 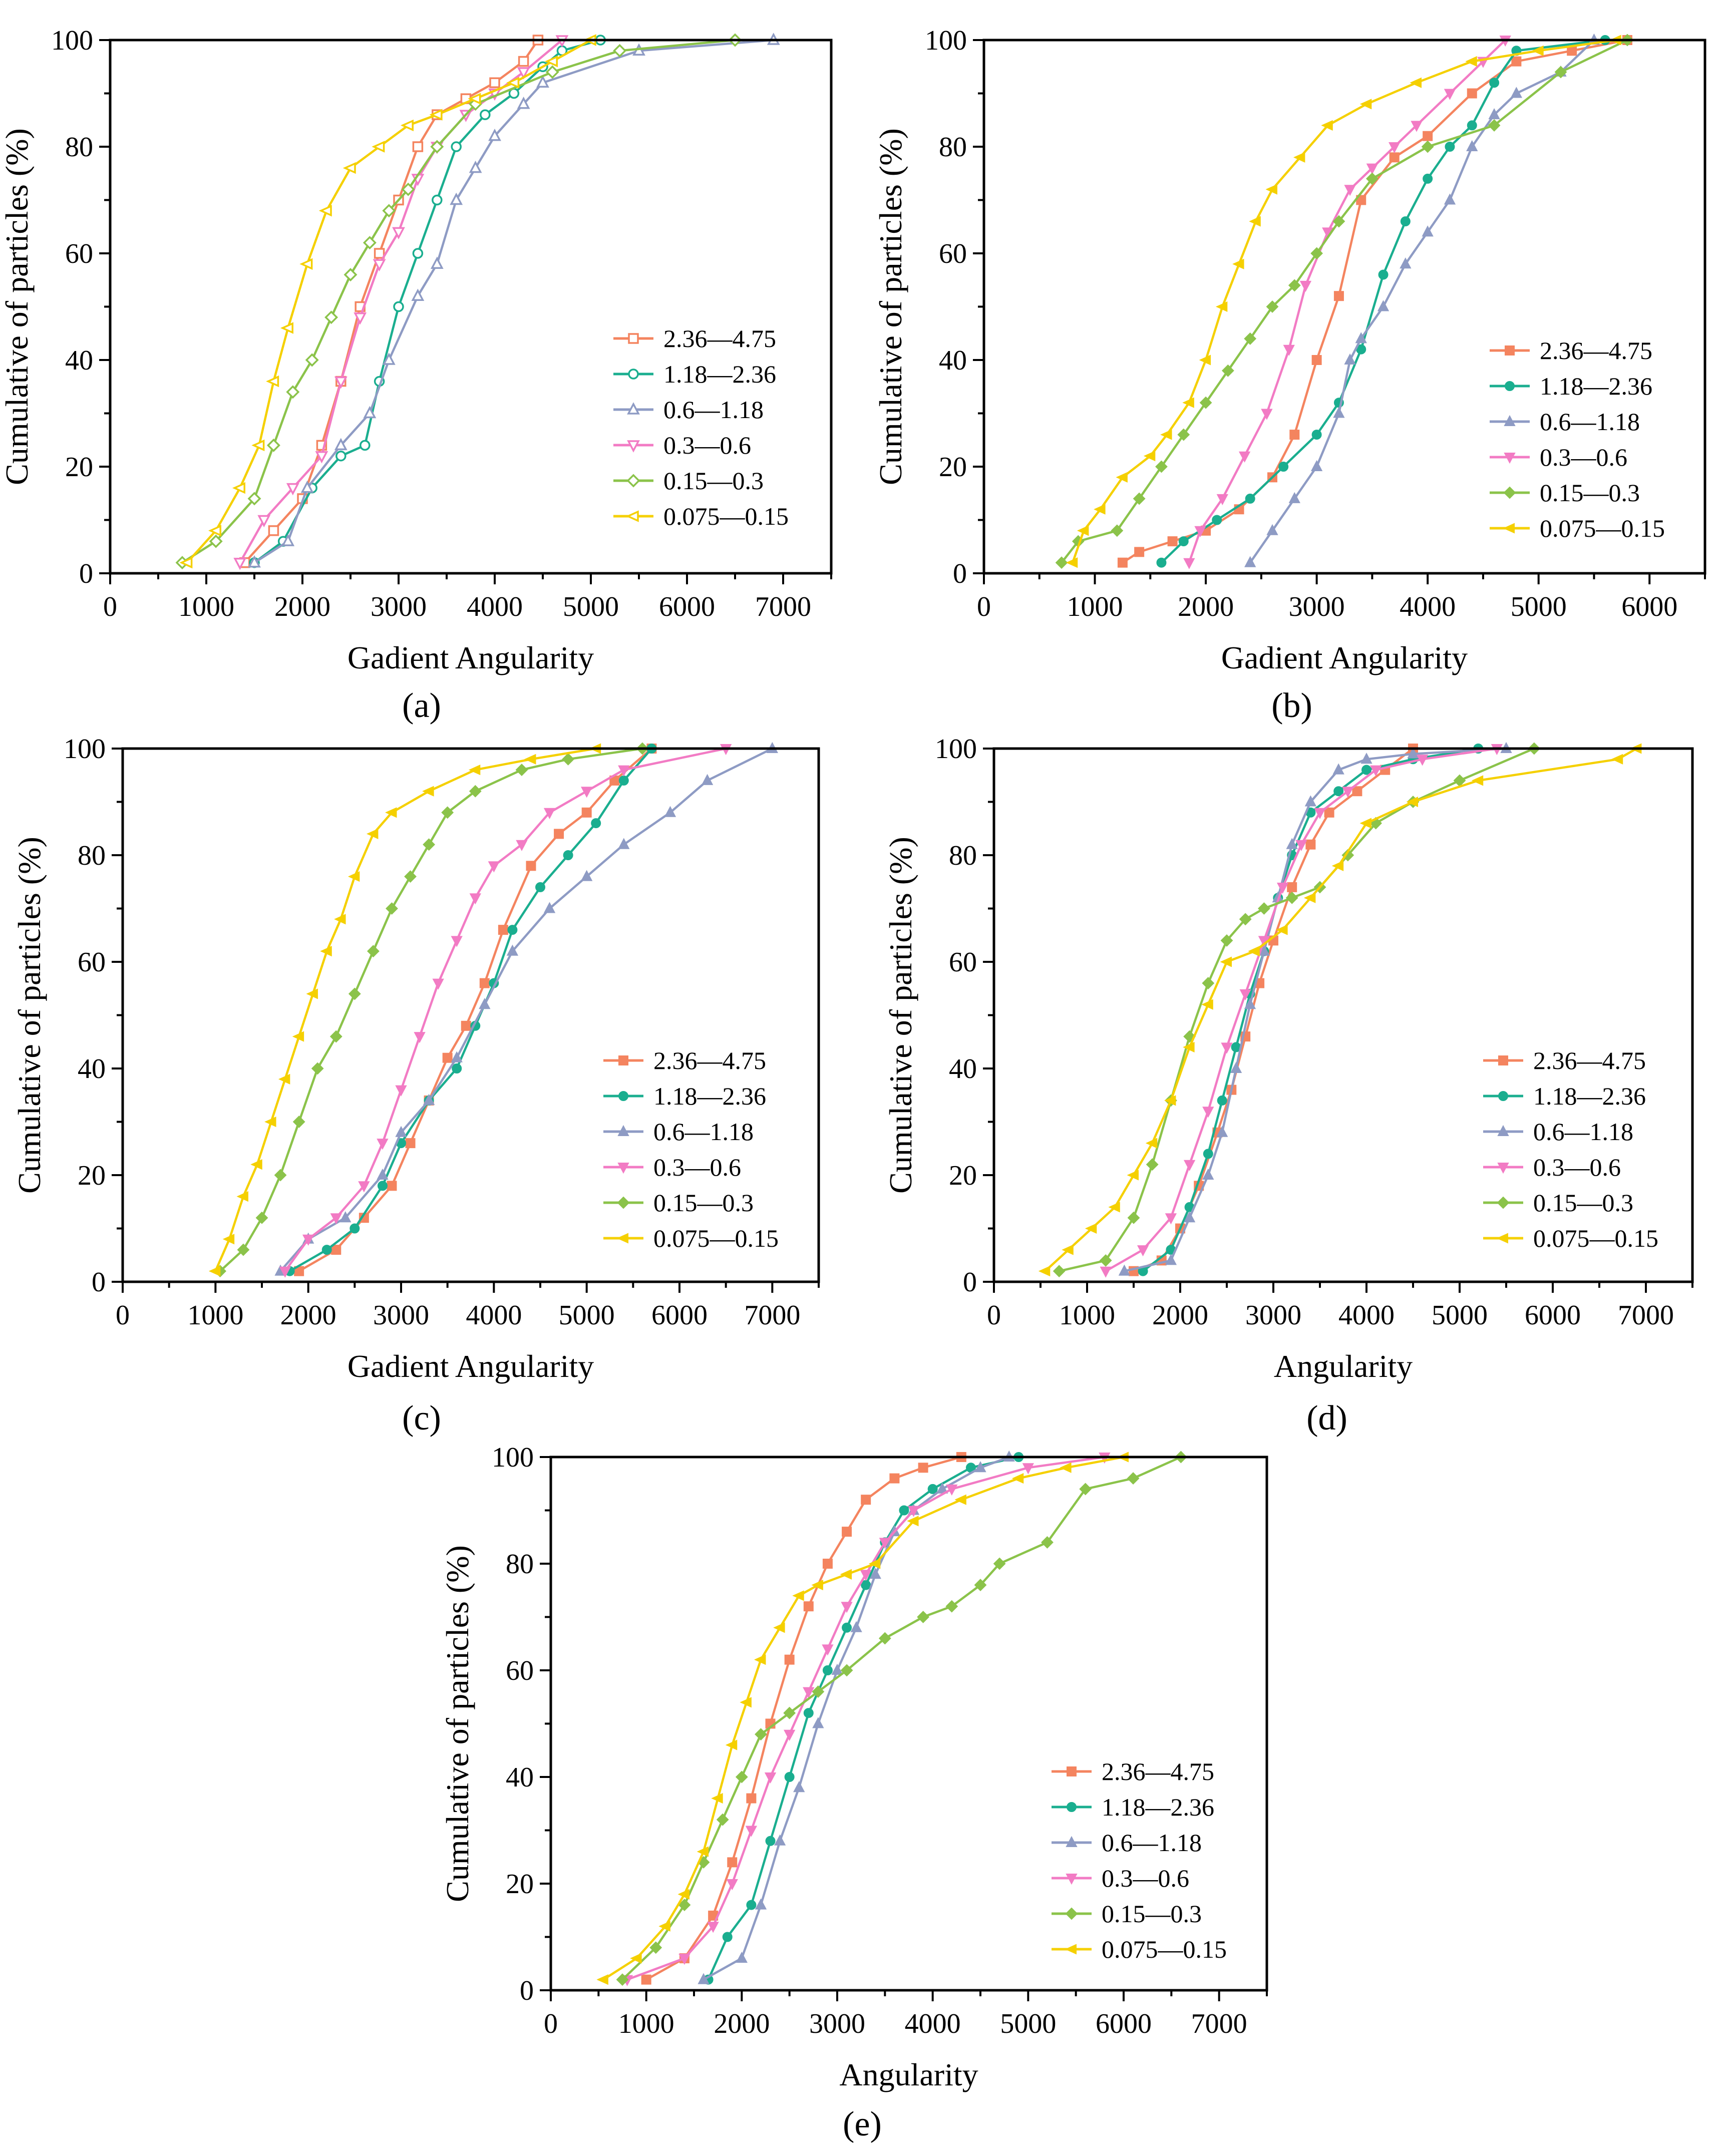 I want to click on x-tick-label: 0, so click(x=123, y=1315).